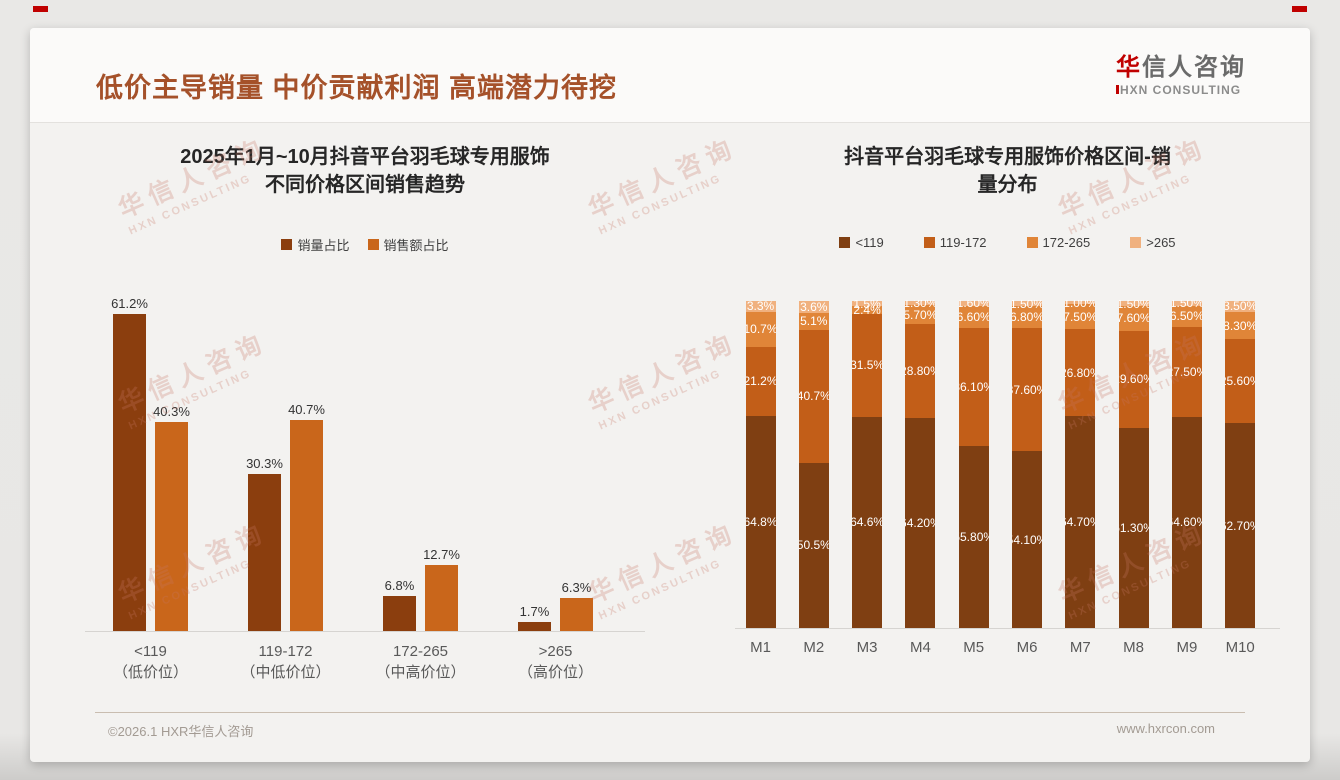 The image size is (1340, 780). What do you see at coordinates (974, 647) in the screenshot?
I see `month-axis-label: M5` at bounding box center [974, 647].